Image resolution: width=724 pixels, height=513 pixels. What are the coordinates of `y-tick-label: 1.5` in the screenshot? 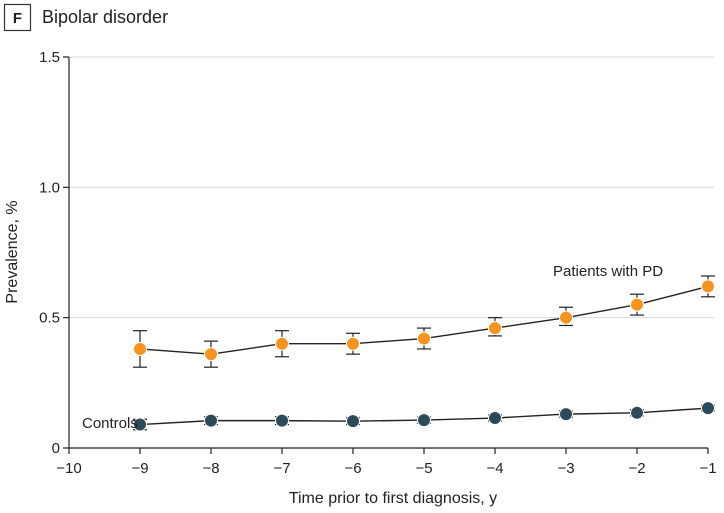 It's located at (49, 57).